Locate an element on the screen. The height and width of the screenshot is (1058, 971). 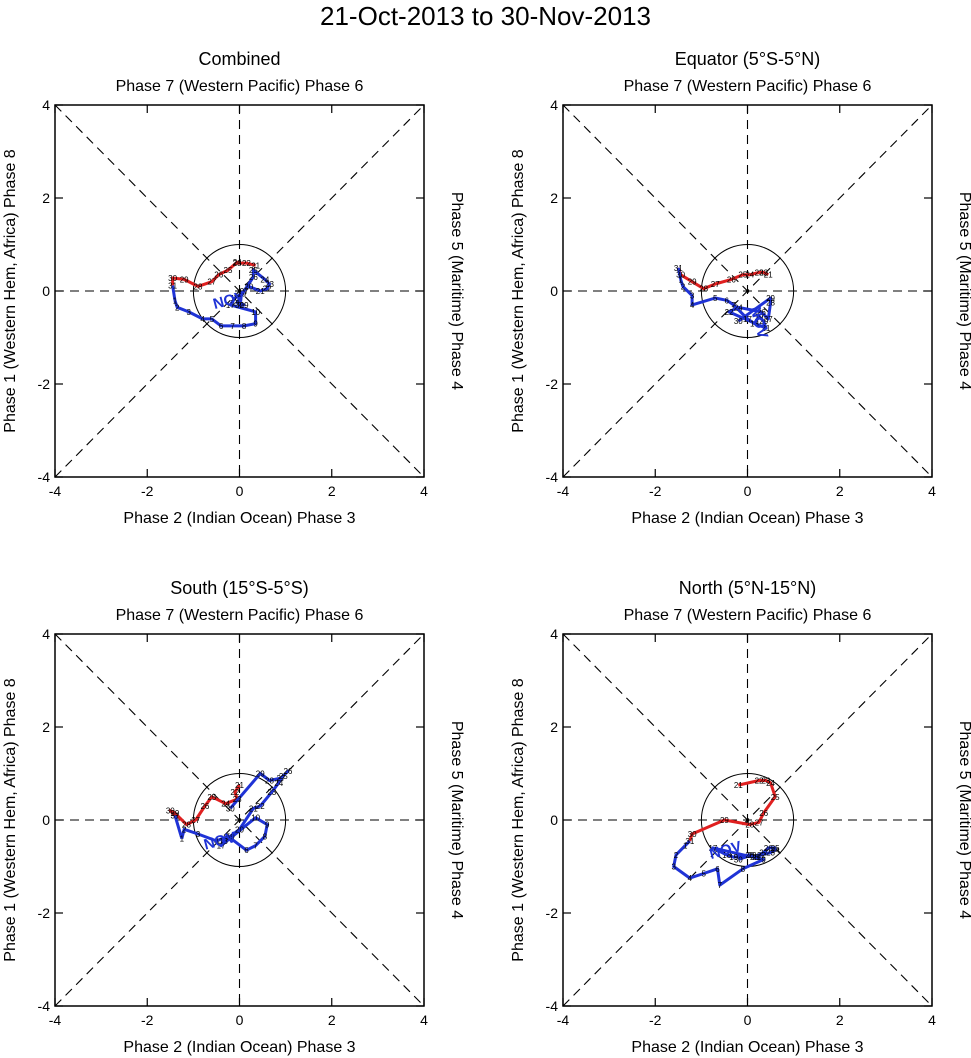
panel-title: South (15°S-5°S) is located at coordinates (239, 588).